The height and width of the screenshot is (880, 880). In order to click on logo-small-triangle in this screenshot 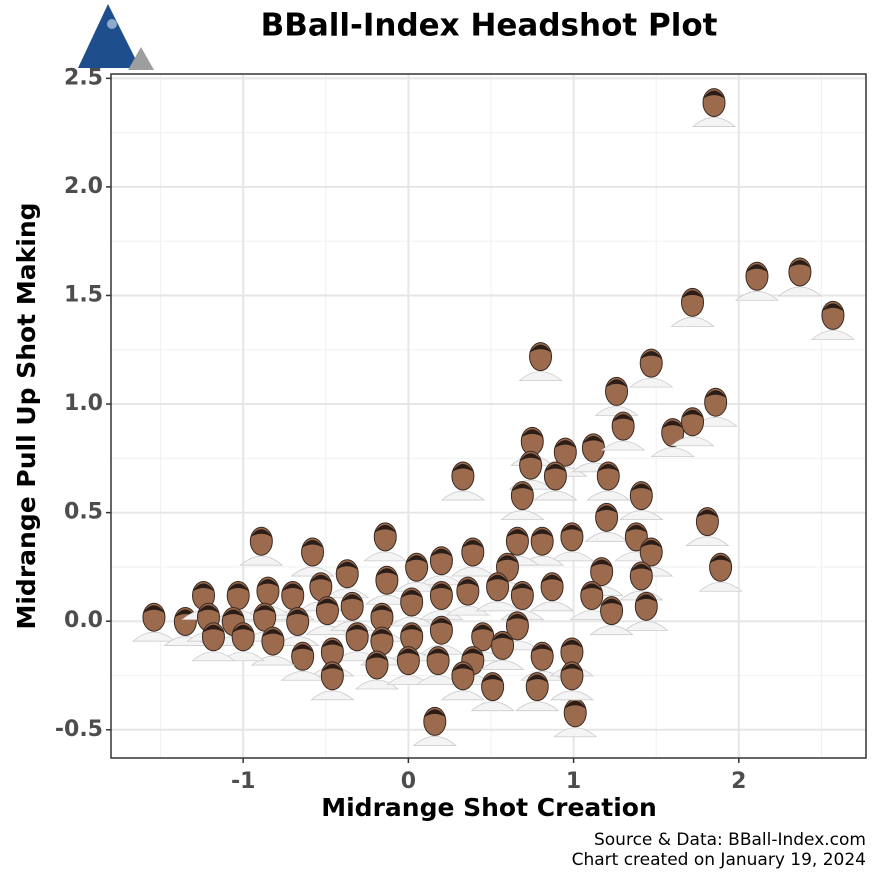, I will do `click(141, 58)`.